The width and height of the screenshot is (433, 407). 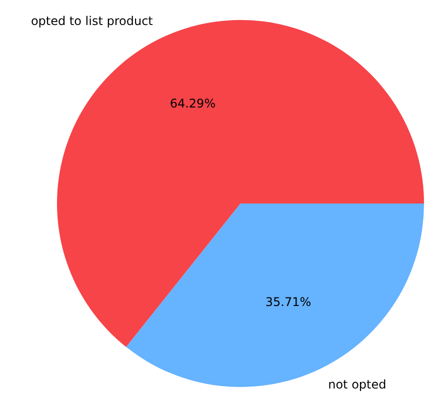 I want to click on slice-label: opted to list product, so click(x=92, y=21).